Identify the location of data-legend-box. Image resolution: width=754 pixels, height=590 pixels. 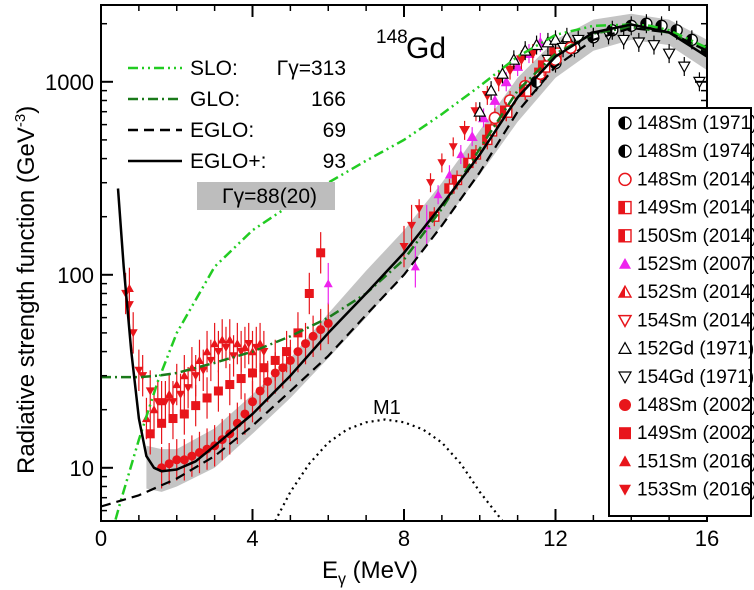
(680, 312).